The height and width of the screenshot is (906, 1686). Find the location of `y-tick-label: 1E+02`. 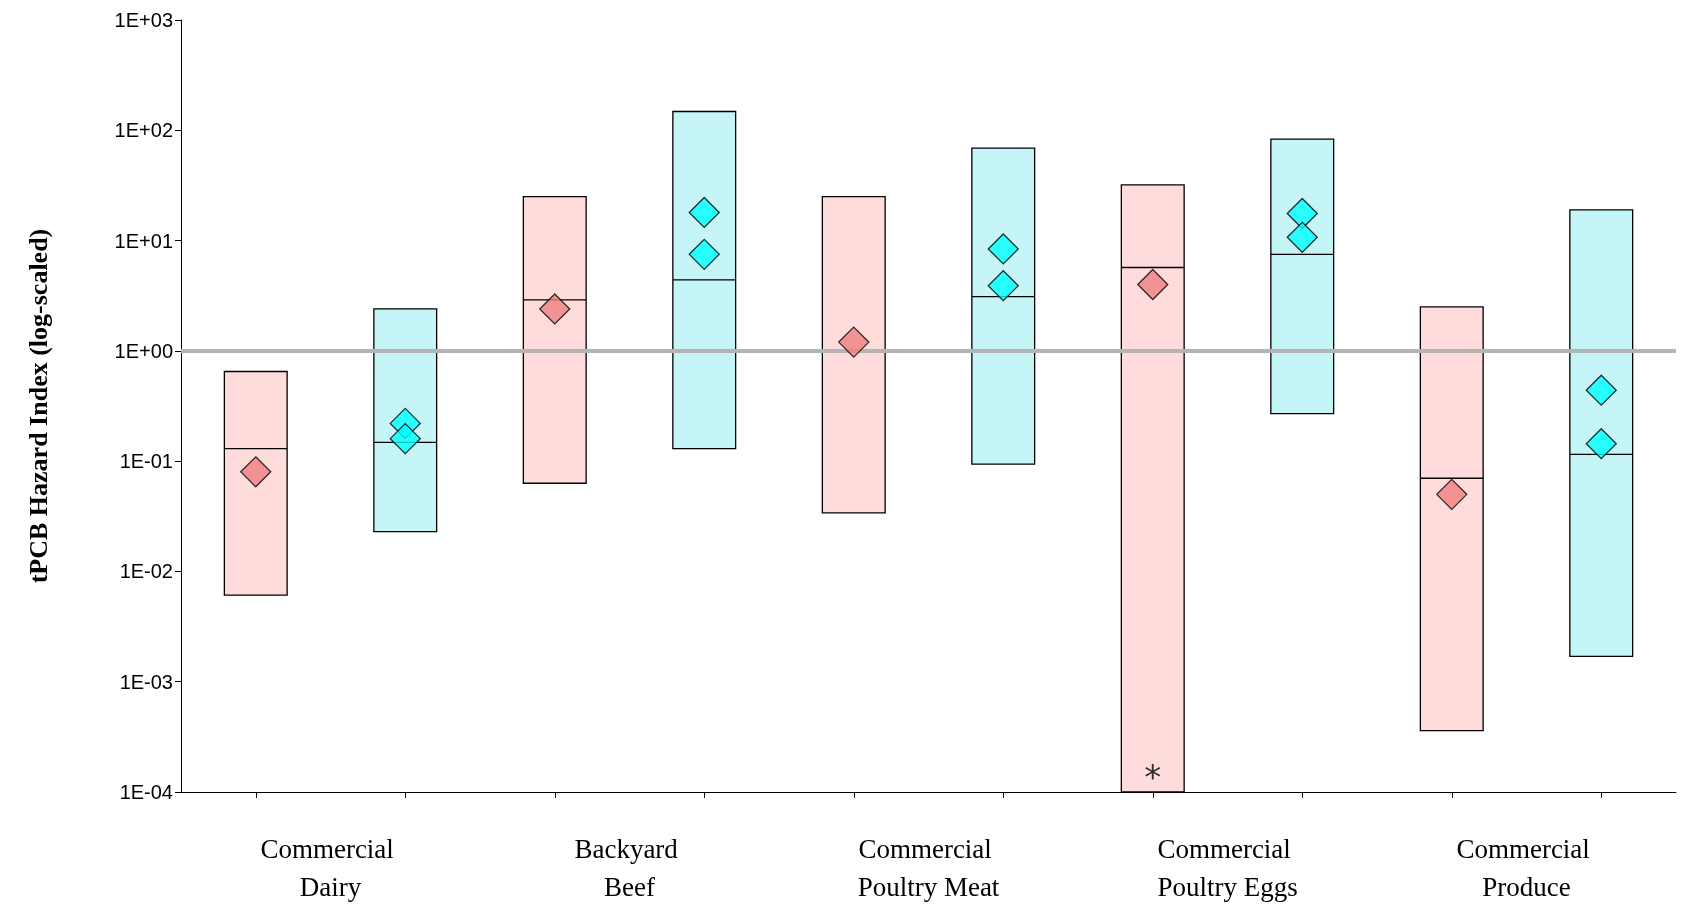

y-tick-label: 1E+02 is located at coordinates (143, 130).